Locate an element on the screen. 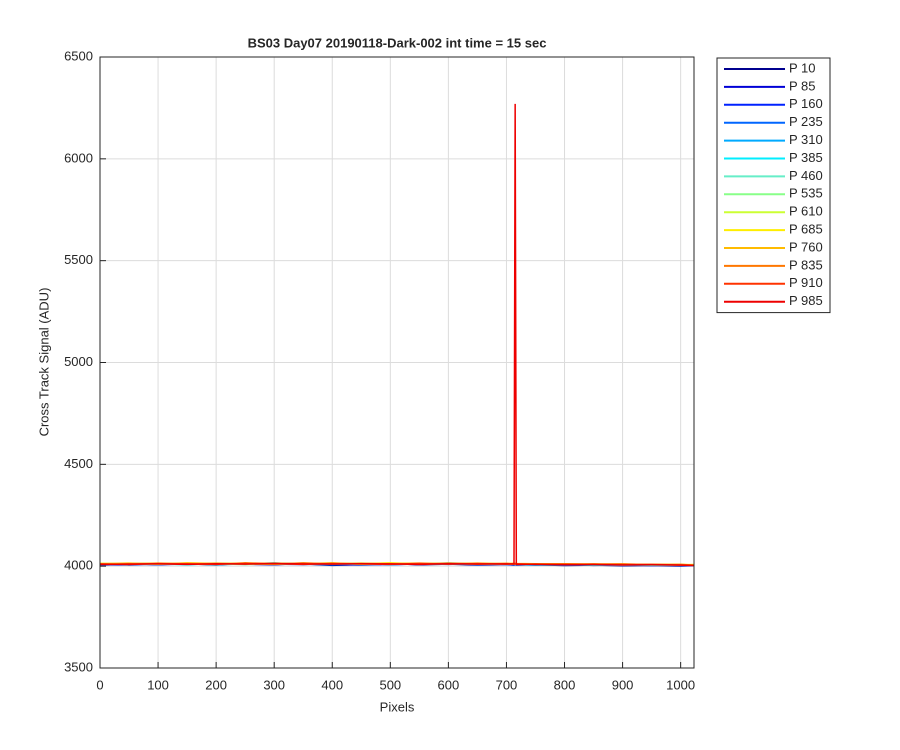 Image resolution: width=900 pixels, height=750 pixels. legend-label: P 910 is located at coordinates (806, 282).